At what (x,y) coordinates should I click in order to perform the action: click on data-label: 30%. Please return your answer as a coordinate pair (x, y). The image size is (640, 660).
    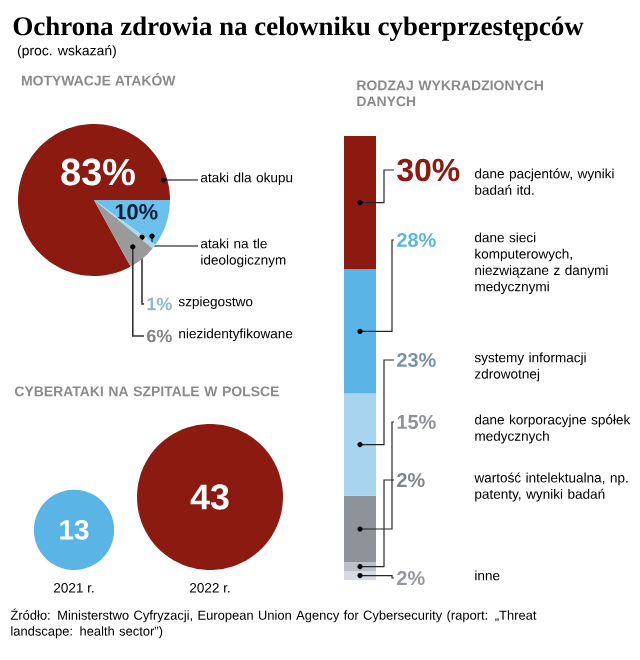
    Looking at the image, I should click on (428, 170).